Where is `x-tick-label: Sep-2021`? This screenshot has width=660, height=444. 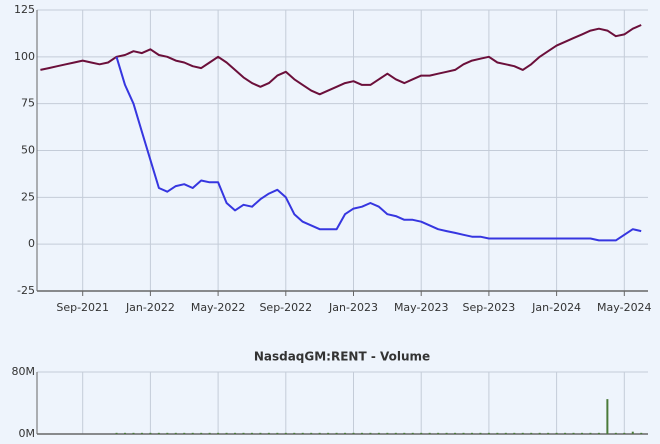 x-tick-label: Sep-2021 is located at coordinates (82, 307).